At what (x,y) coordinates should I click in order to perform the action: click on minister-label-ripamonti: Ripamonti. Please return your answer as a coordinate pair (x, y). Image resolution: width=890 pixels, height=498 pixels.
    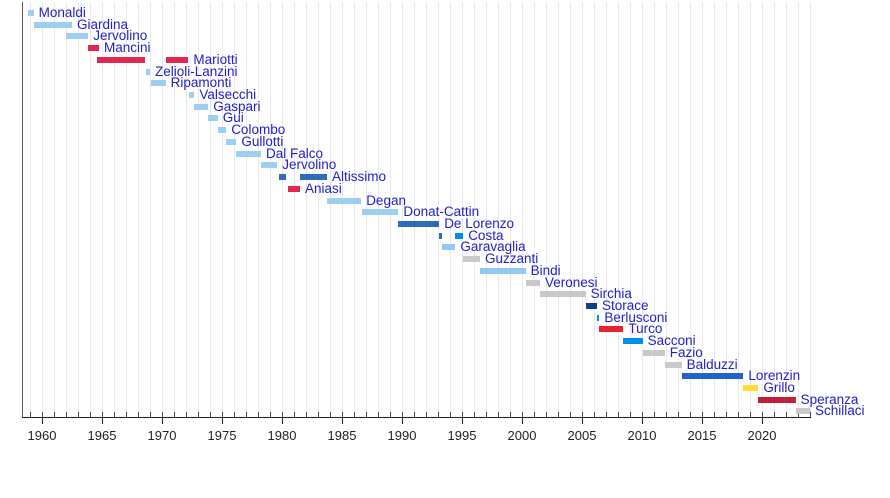
    Looking at the image, I should click on (201, 83).